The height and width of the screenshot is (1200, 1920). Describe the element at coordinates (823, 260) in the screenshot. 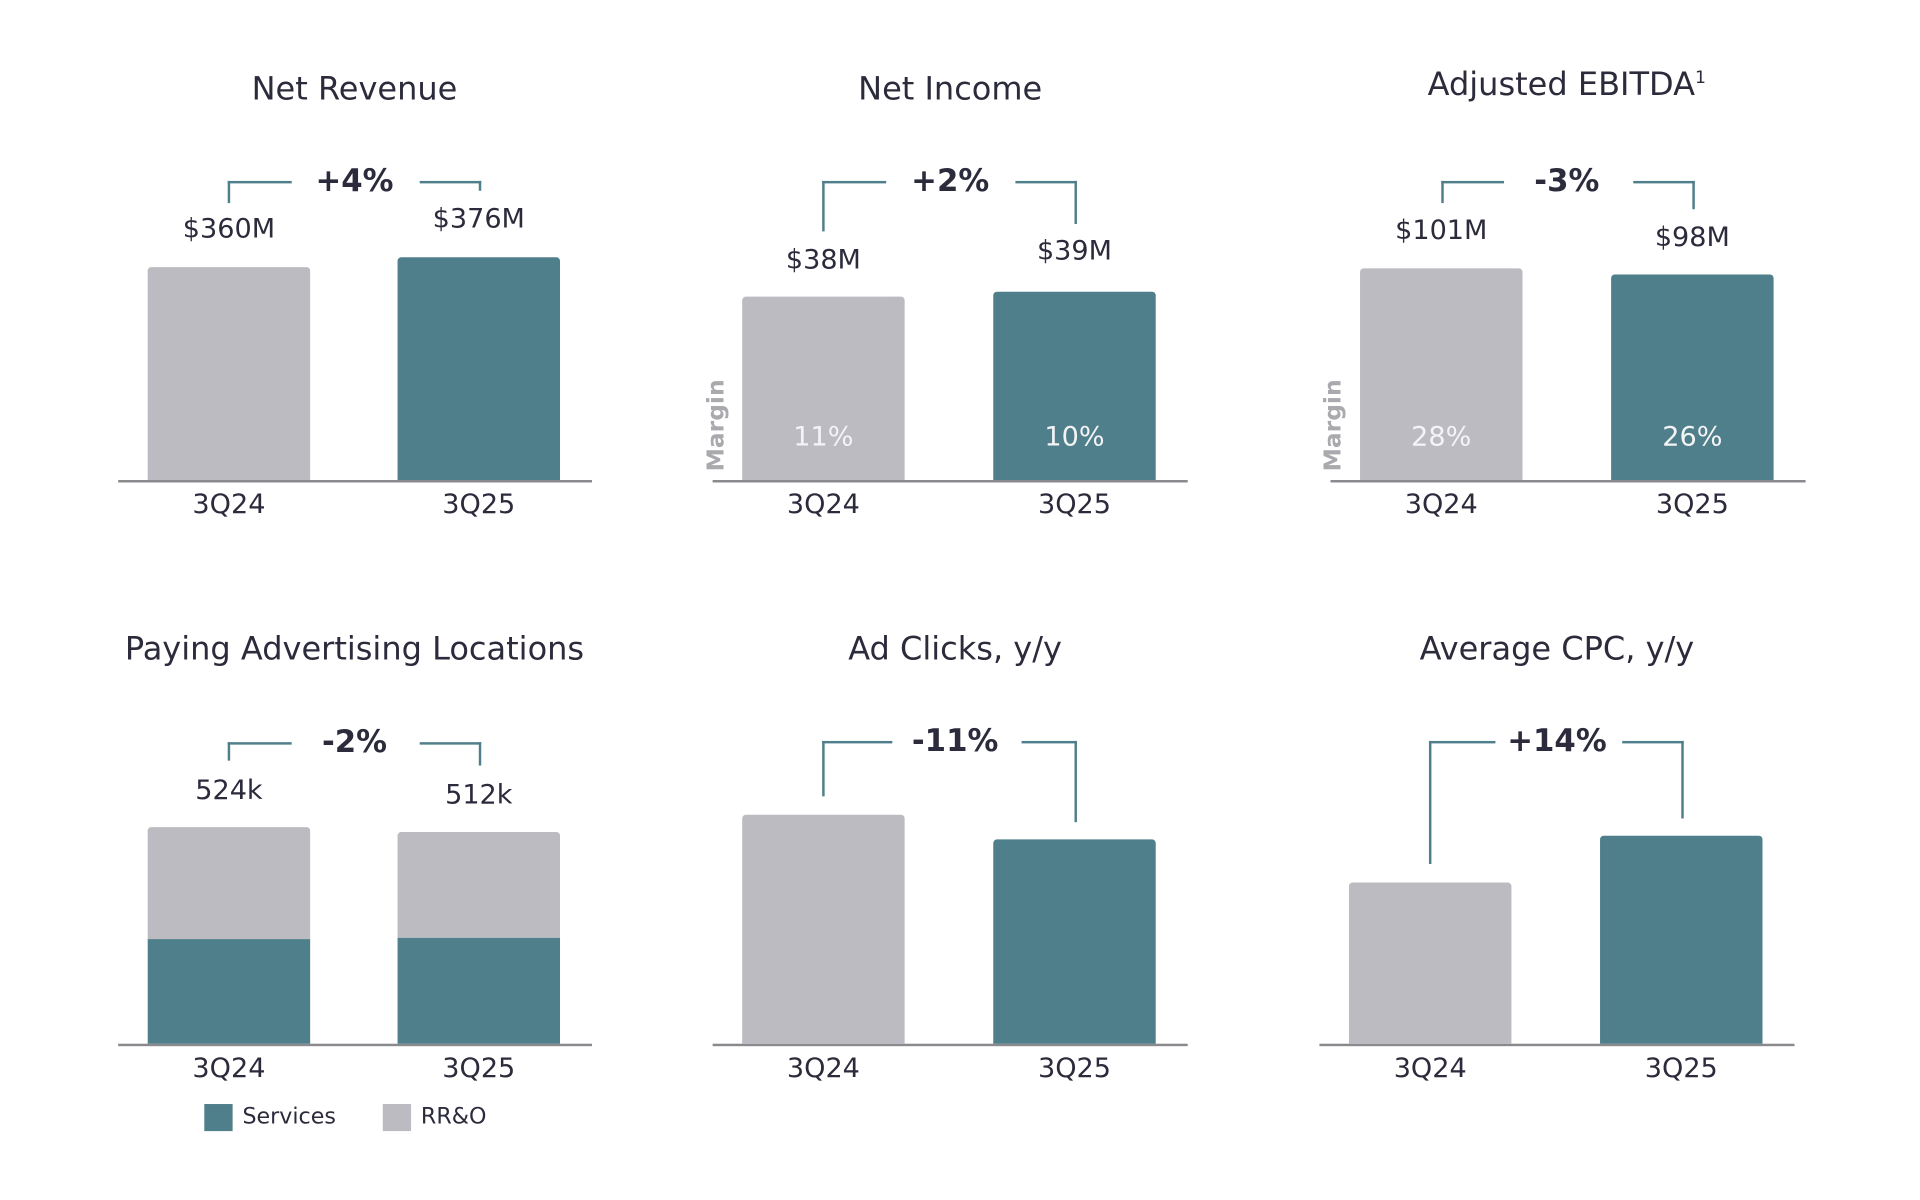

I see `data-label: $38M` at that location.